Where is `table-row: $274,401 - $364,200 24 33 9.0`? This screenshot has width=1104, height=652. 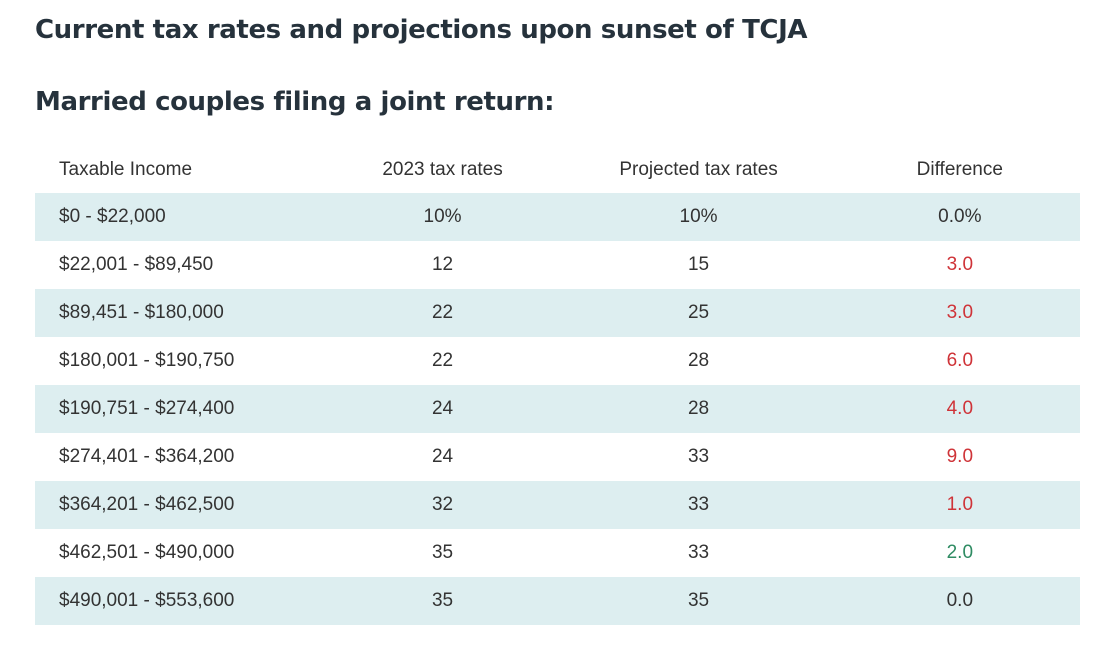
table-row: $274,401 - $364,200 24 33 9.0 is located at coordinates (557, 457).